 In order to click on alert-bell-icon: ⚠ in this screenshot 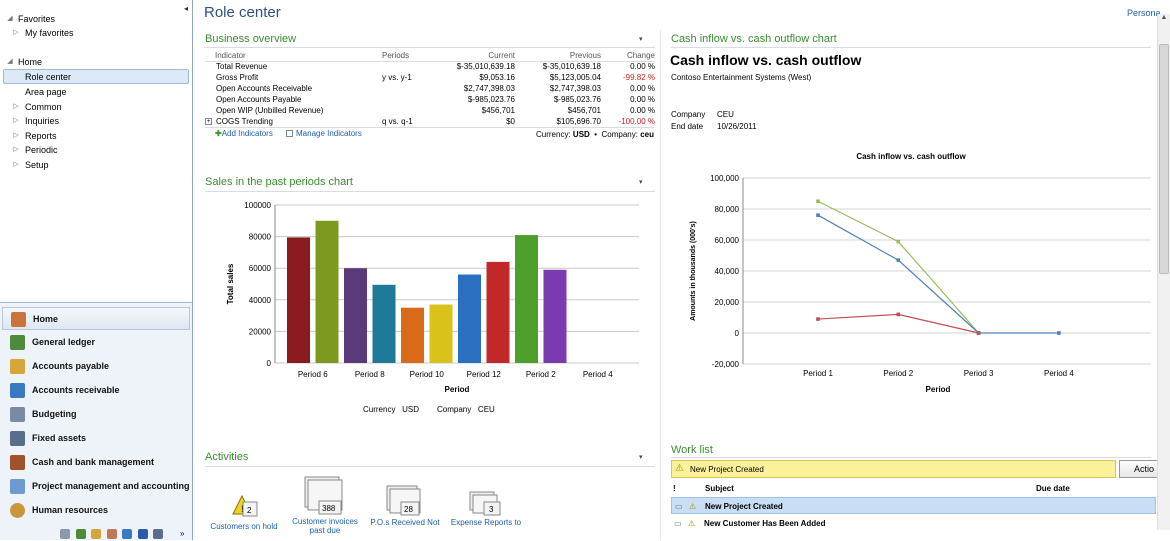, I will do `click(679, 468)`.